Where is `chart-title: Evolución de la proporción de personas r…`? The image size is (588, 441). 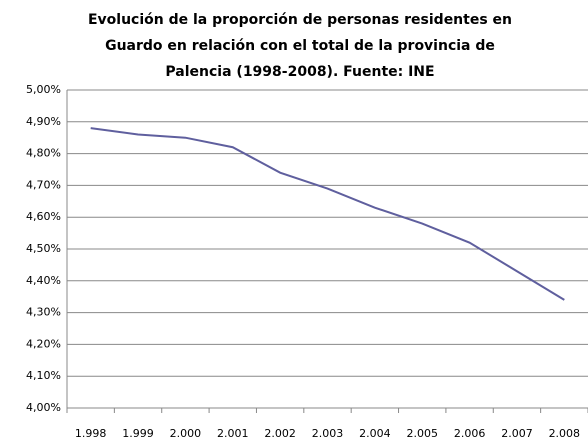 chart-title: Evolución de la proporción de personas r… is located at coordinates (300, 20).